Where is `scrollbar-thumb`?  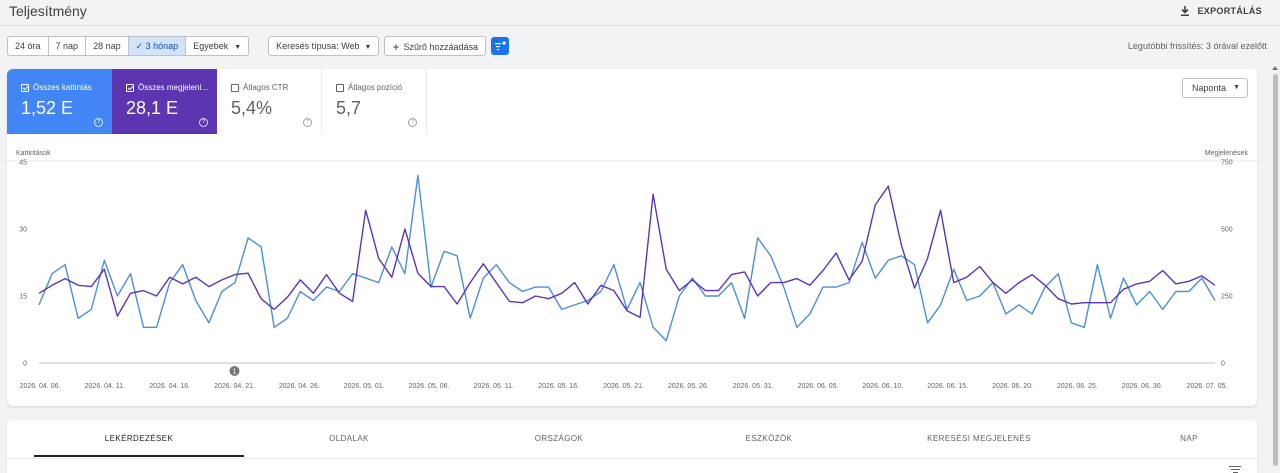
scrollbar-thumb is located at coordinates (1275, 270).